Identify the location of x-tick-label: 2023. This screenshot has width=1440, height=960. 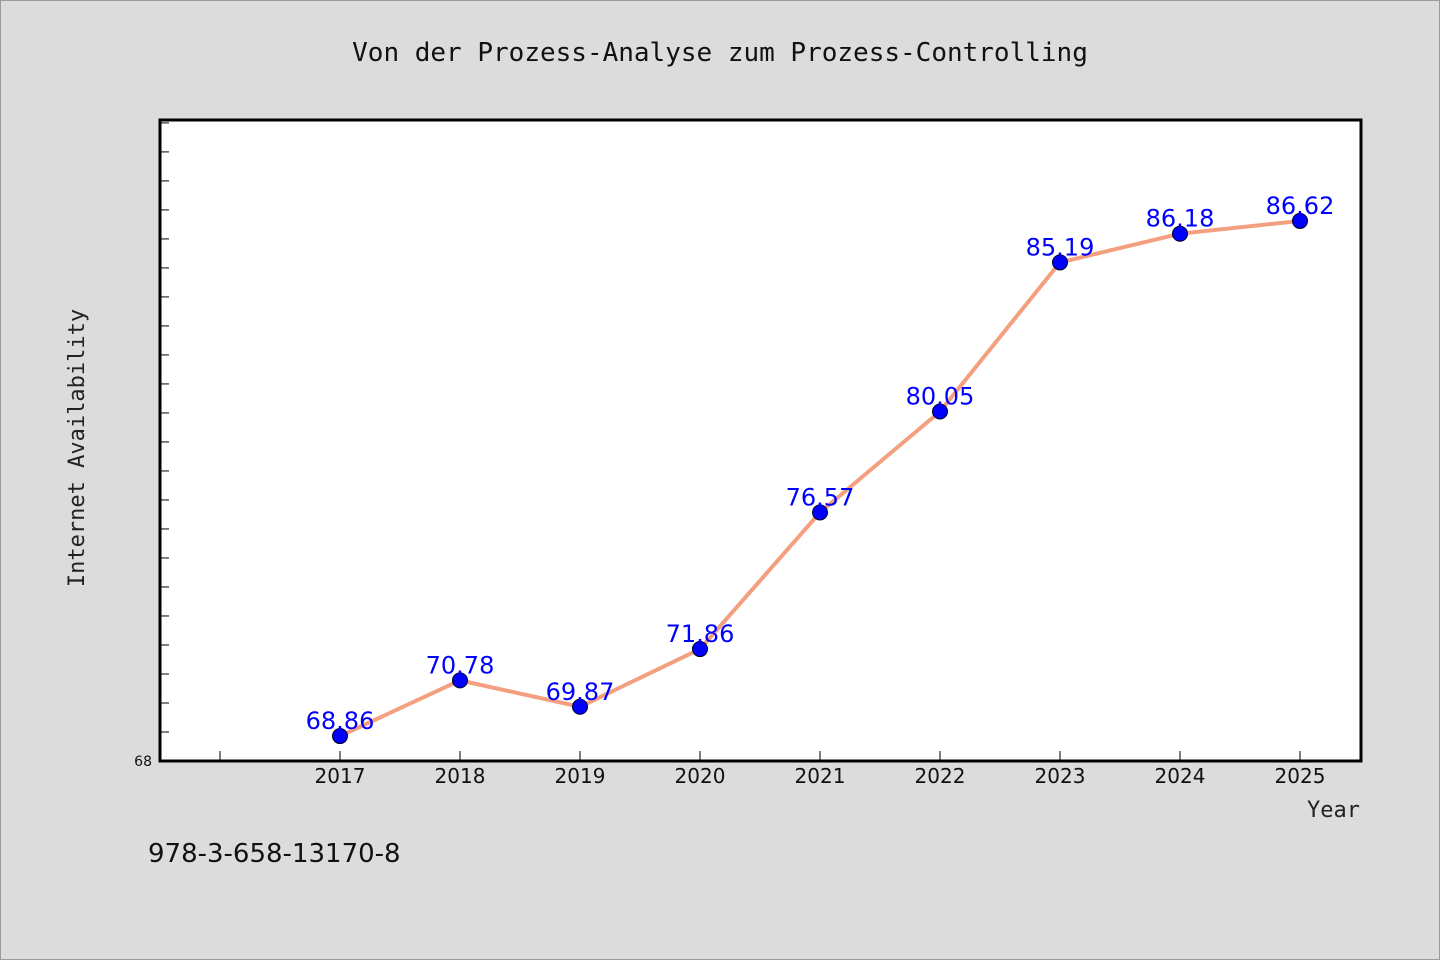
(1060, 776).